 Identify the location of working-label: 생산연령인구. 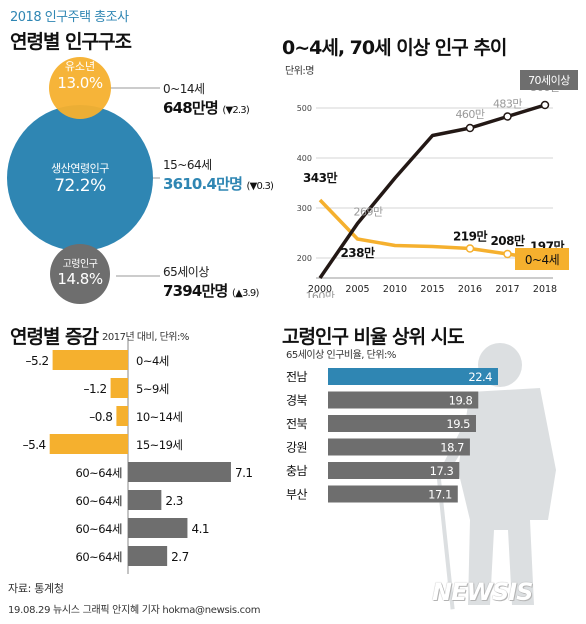
(80, 168).